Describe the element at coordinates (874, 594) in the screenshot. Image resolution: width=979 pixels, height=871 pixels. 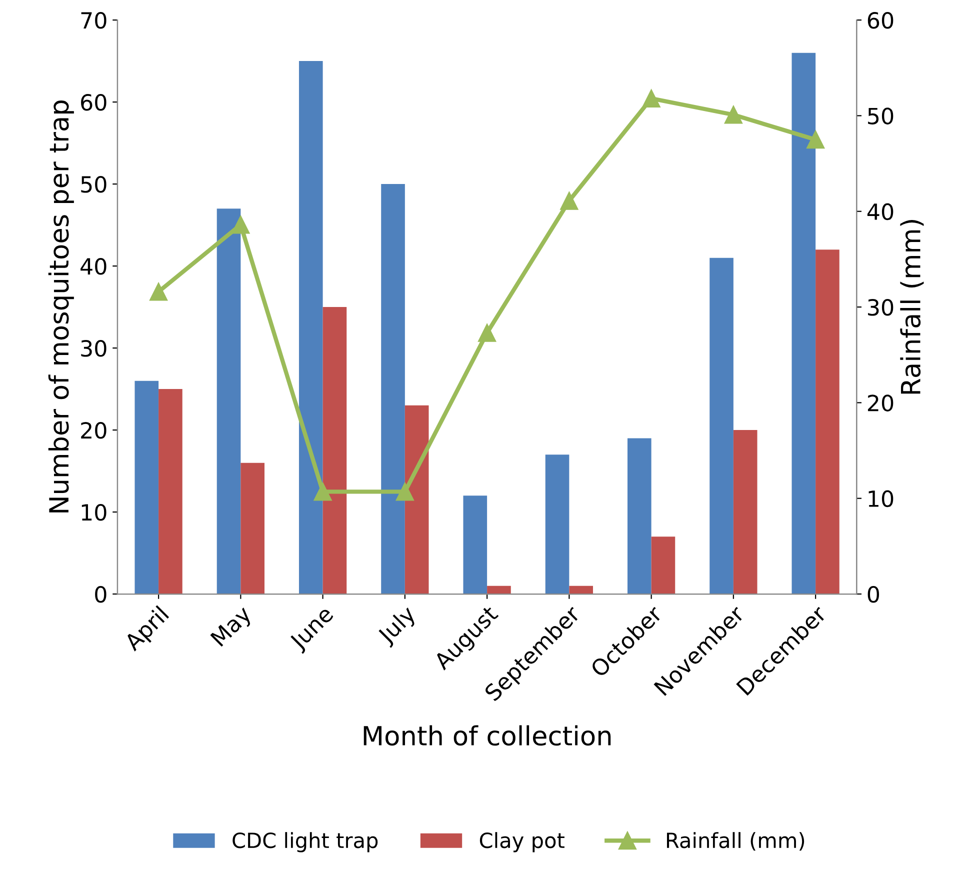
I see `y2-tick-label: 0` at that location.